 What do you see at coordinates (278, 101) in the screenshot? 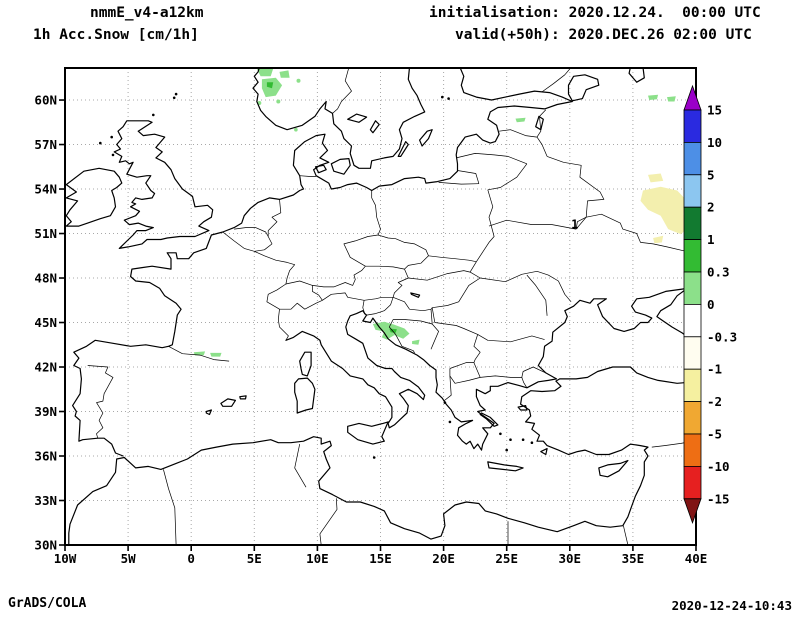
I see `snow-patch-norway-e` at bounding box center [278, 101].